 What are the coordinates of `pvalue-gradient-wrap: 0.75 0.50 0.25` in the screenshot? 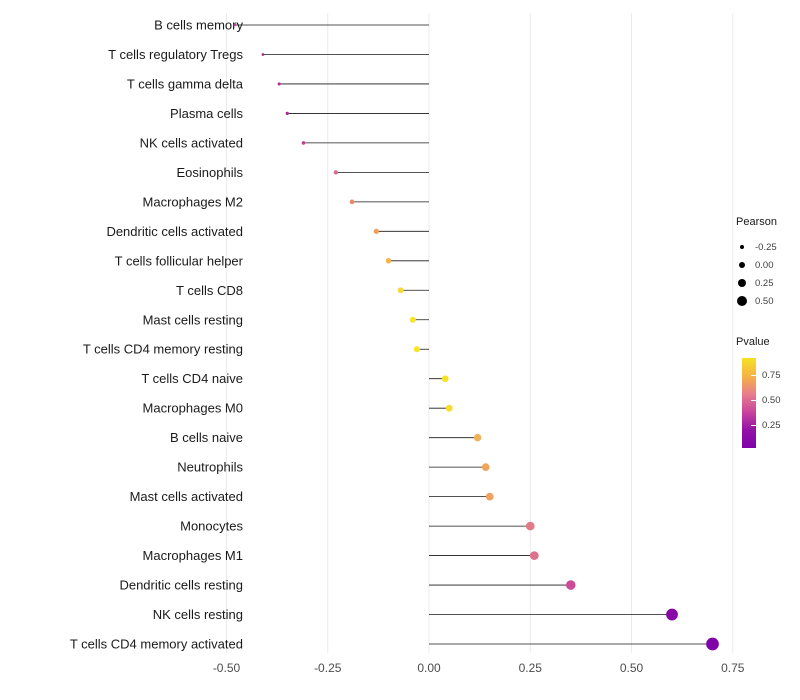 It's located at (768, 403).